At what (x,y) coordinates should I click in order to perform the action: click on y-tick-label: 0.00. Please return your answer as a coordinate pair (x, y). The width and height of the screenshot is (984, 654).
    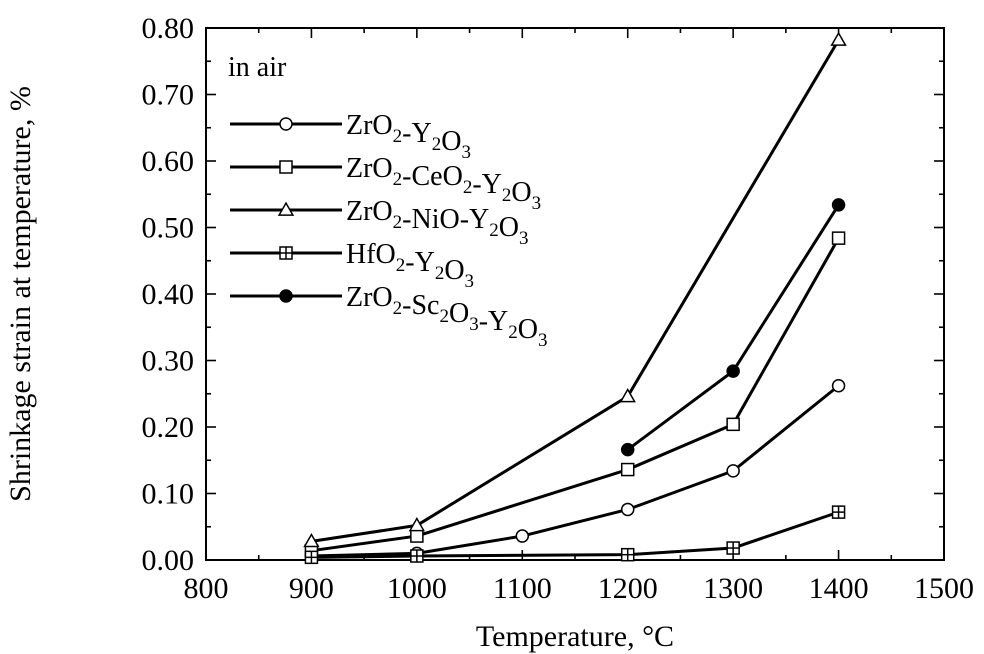
    Looking at the image, I should click on (168, 560).